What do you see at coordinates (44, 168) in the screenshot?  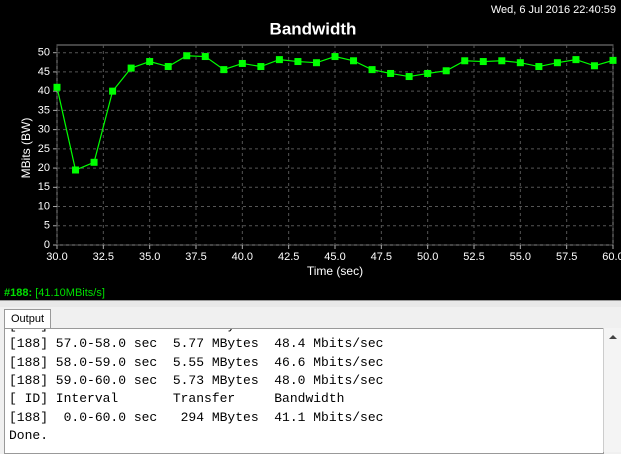 I see `y-tick-label: 20` at bounding box center [44, 168].